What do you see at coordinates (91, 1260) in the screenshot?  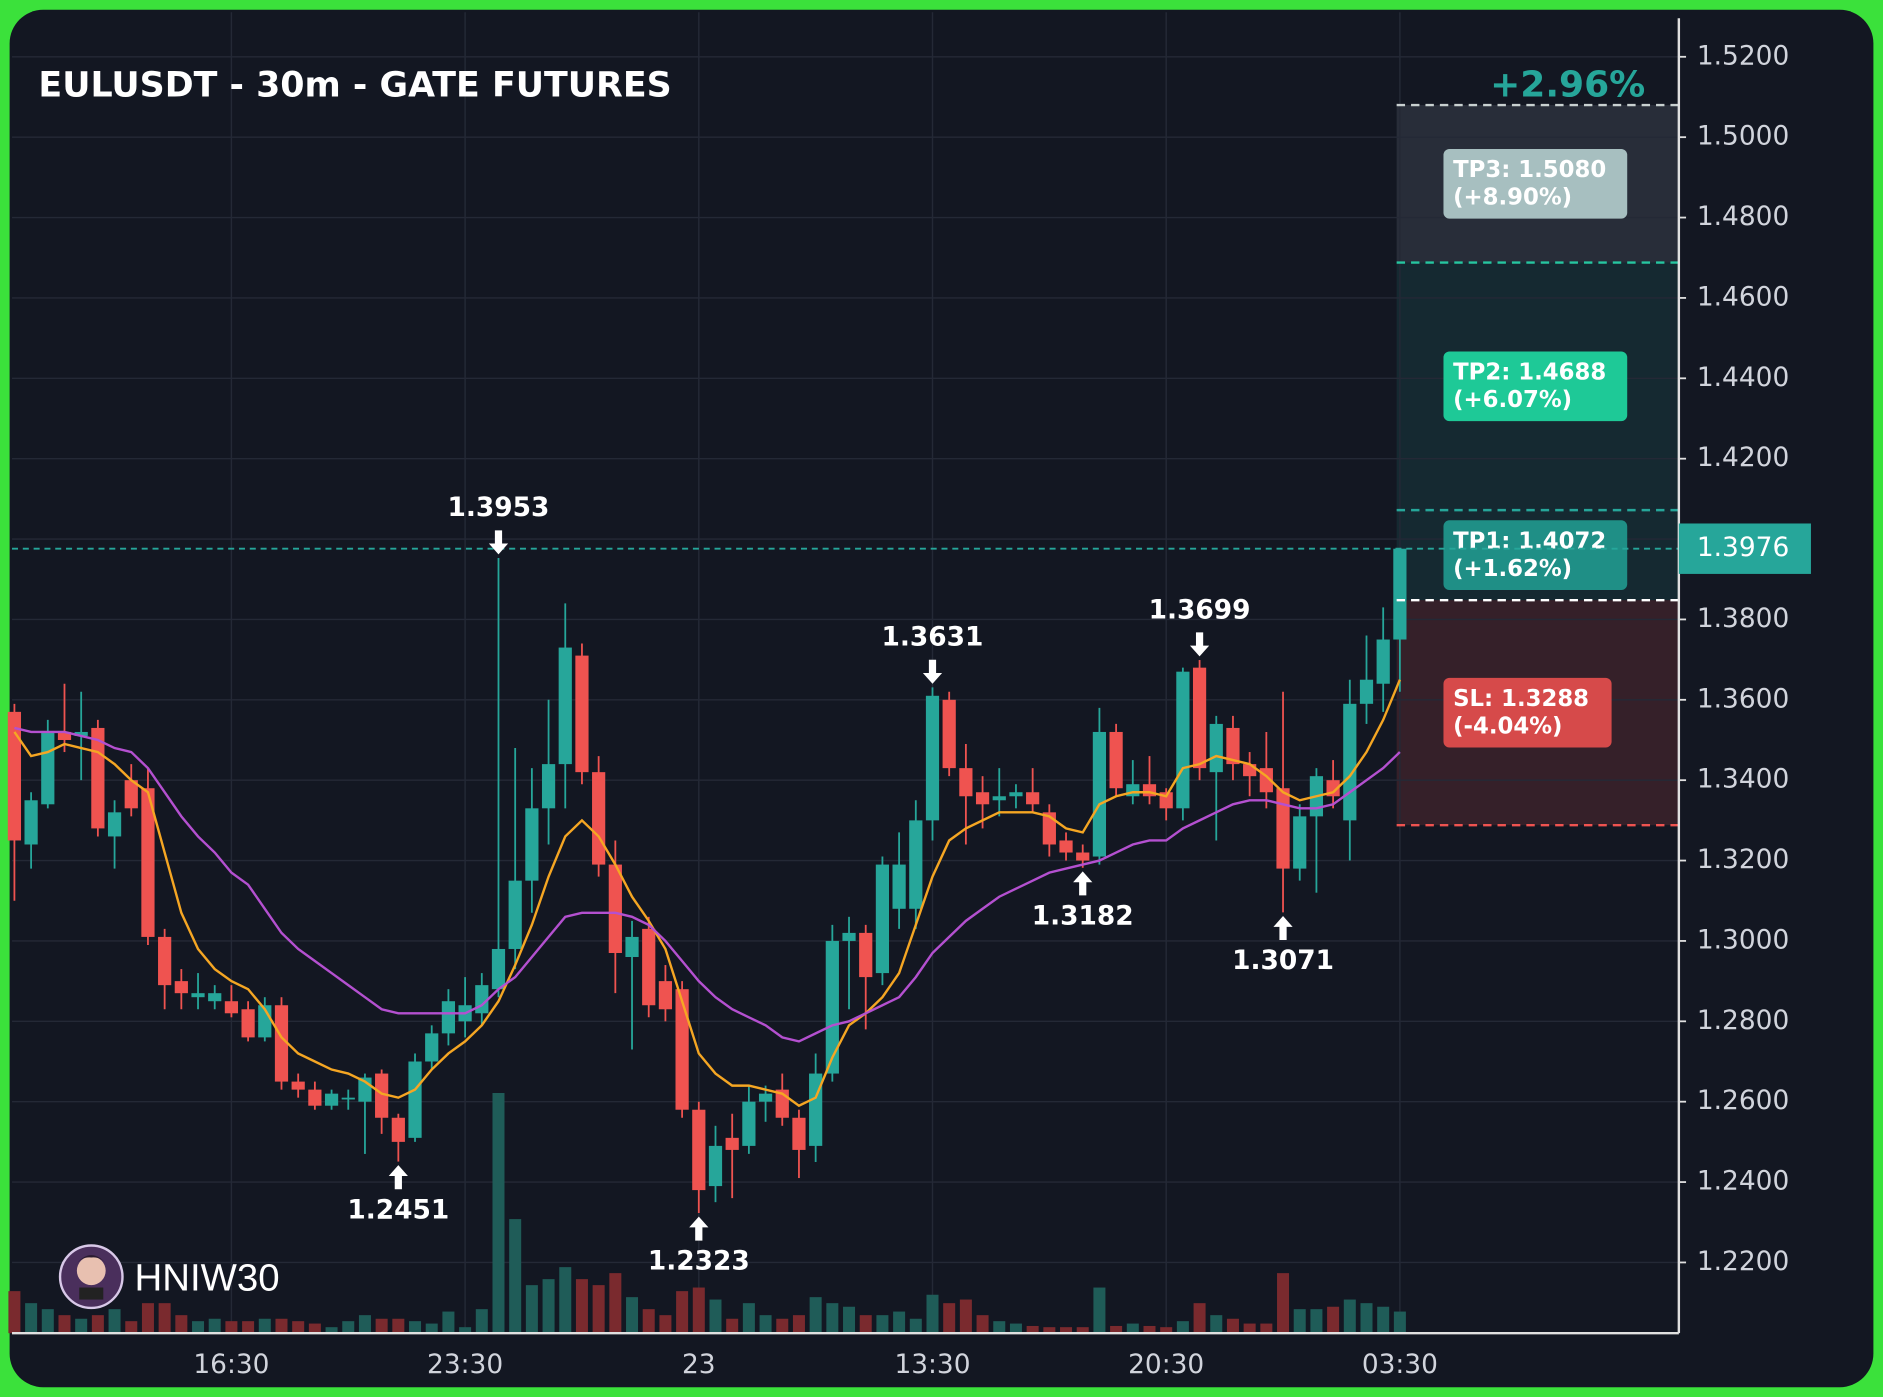 I see `avatar-hair` at bounding box center [91, 1260].